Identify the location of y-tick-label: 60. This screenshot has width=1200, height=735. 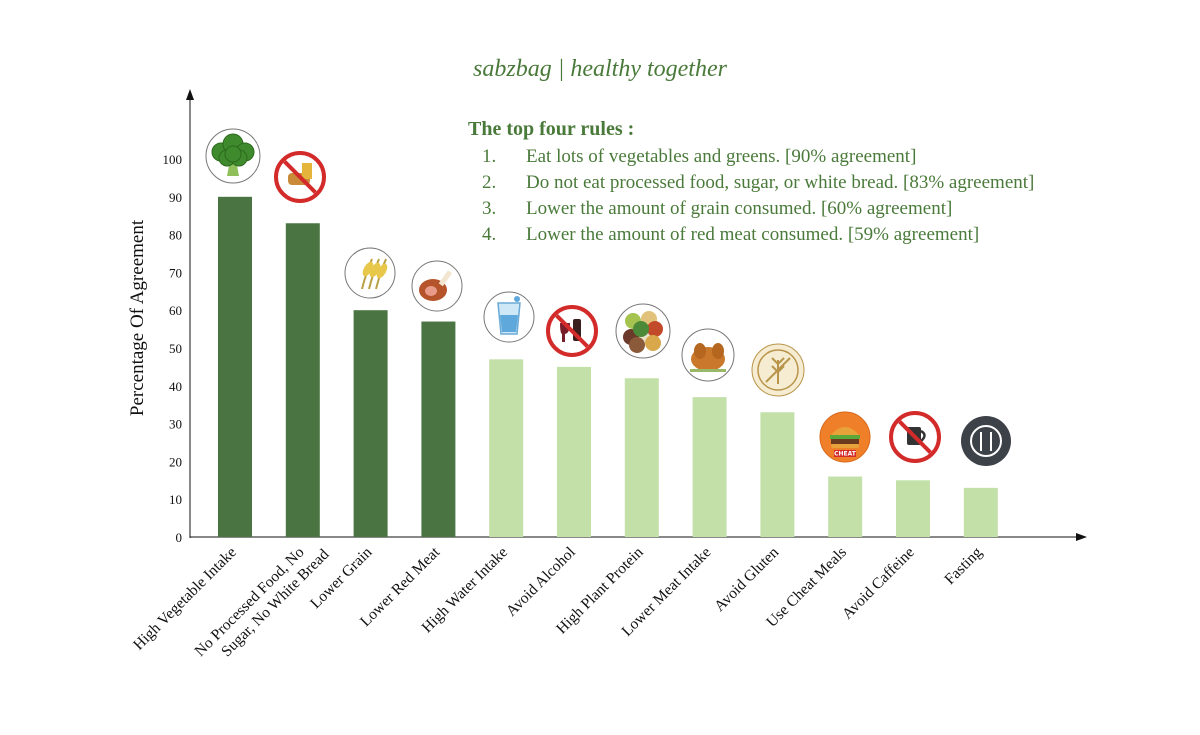
(175, 310).